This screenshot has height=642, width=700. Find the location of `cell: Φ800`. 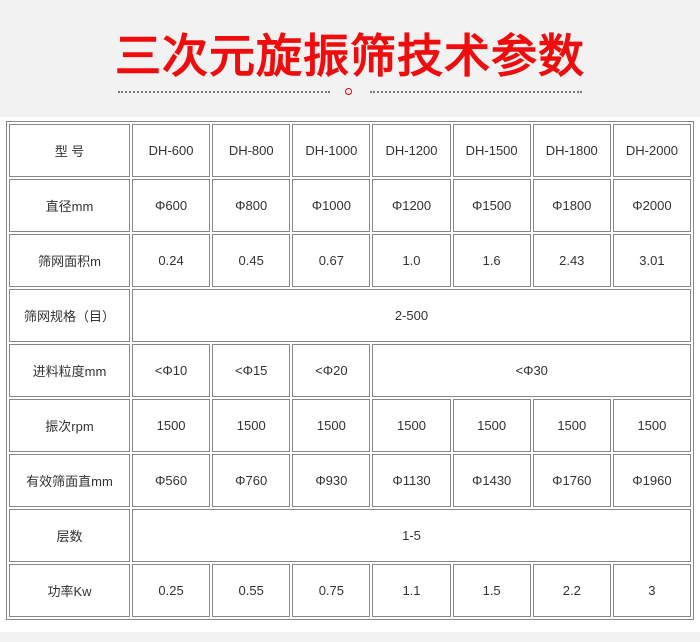

cell: Φ800 is located at coordinates (251, 205).